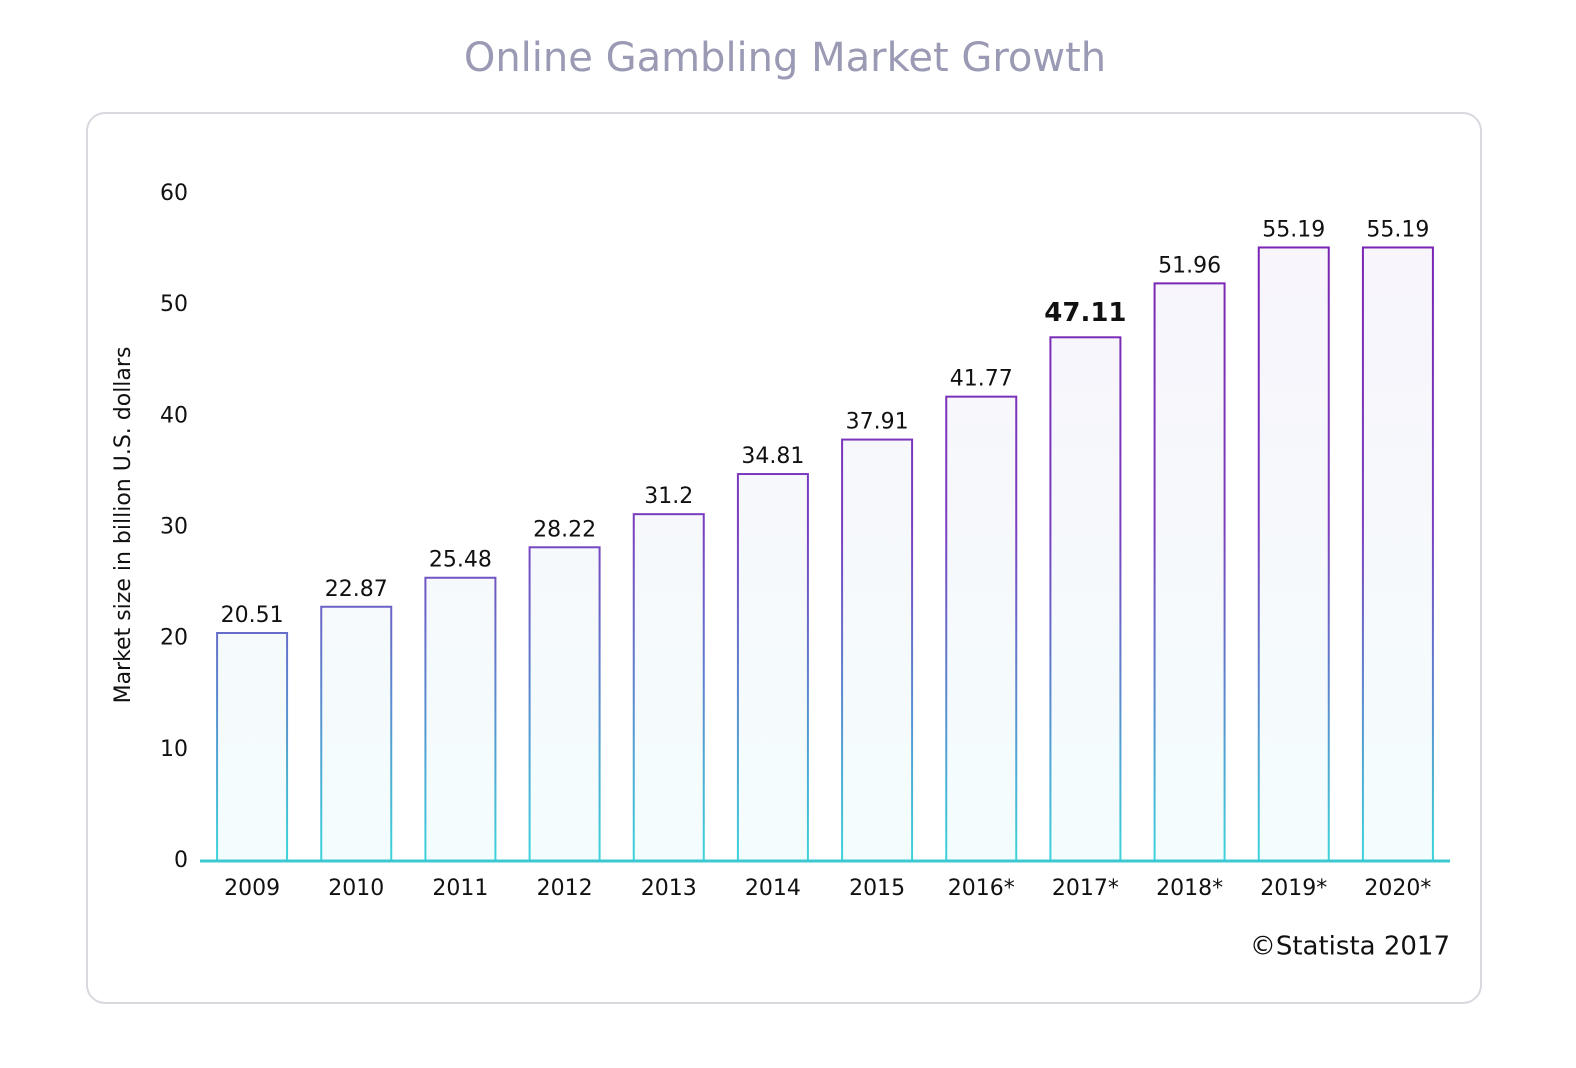 Image resolution: width=1576 pixels, height=1068 pixels. What do you see at coordinates (356, 888) in the screenshot?
I see `x-tick-label: 2010` at bounding box center [356, 888].